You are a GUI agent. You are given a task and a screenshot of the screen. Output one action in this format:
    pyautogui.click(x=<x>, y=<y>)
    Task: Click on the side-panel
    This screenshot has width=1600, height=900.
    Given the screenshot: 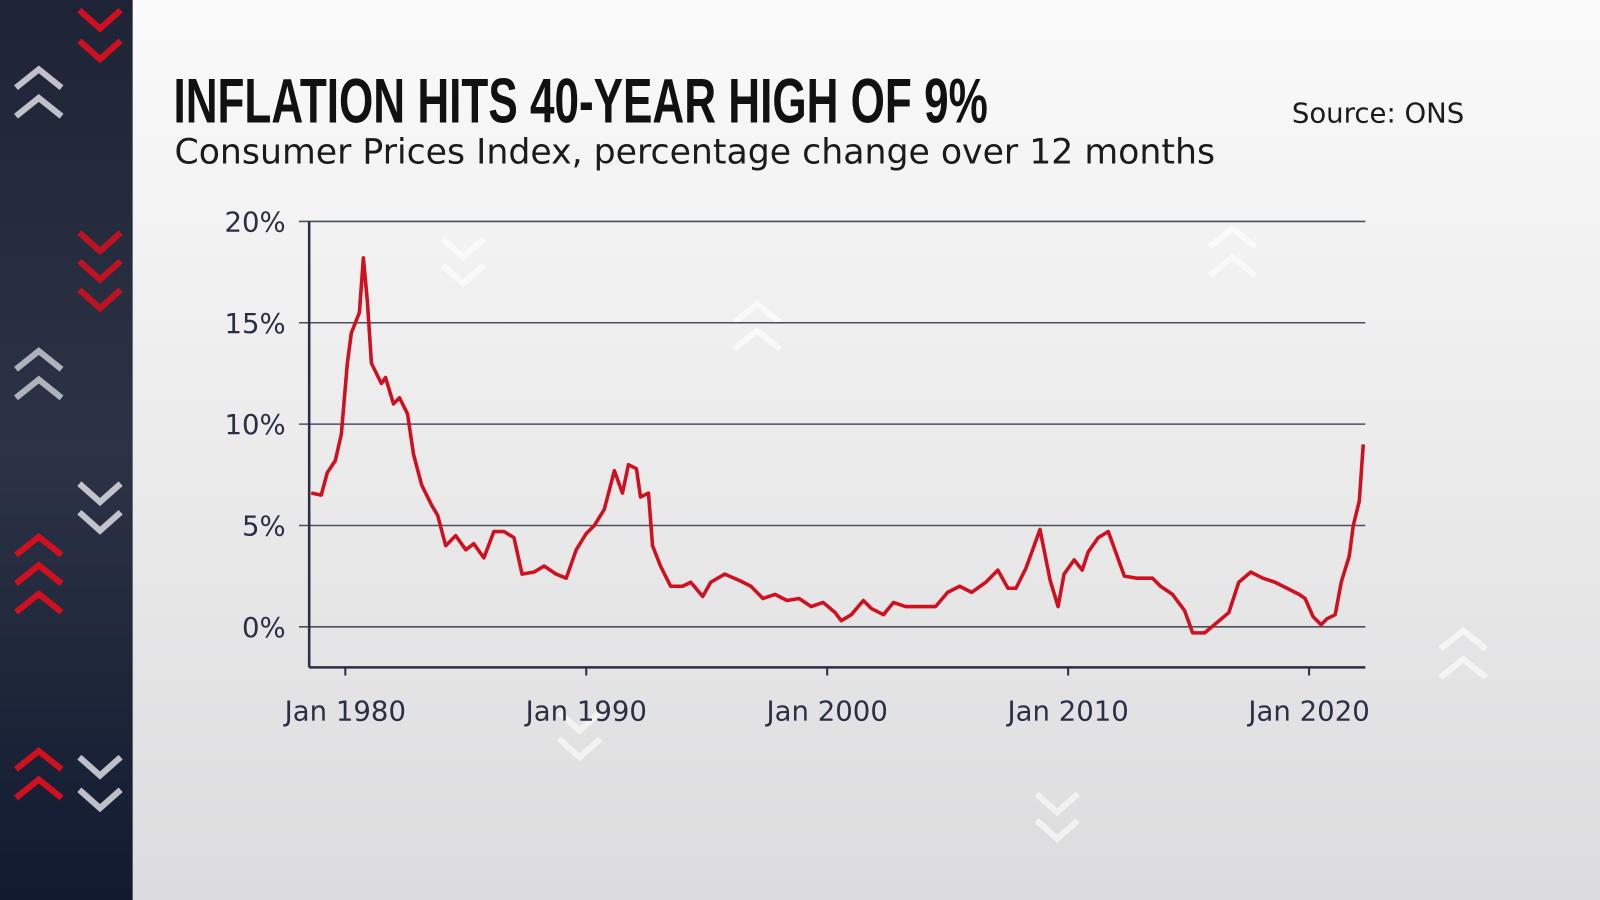 What is the action you would take?
    pyautogui.click(x=66, y=450)
    